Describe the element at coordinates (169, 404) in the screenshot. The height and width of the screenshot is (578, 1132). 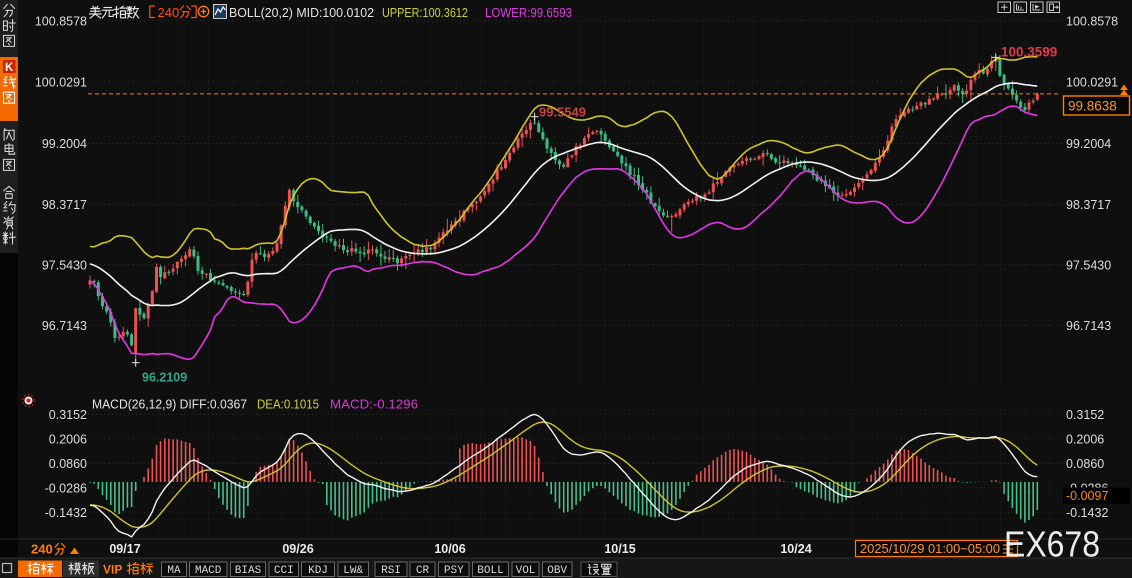
I see `svg-text: MACD(26,12,9) DIFF:0.0367` at that location.